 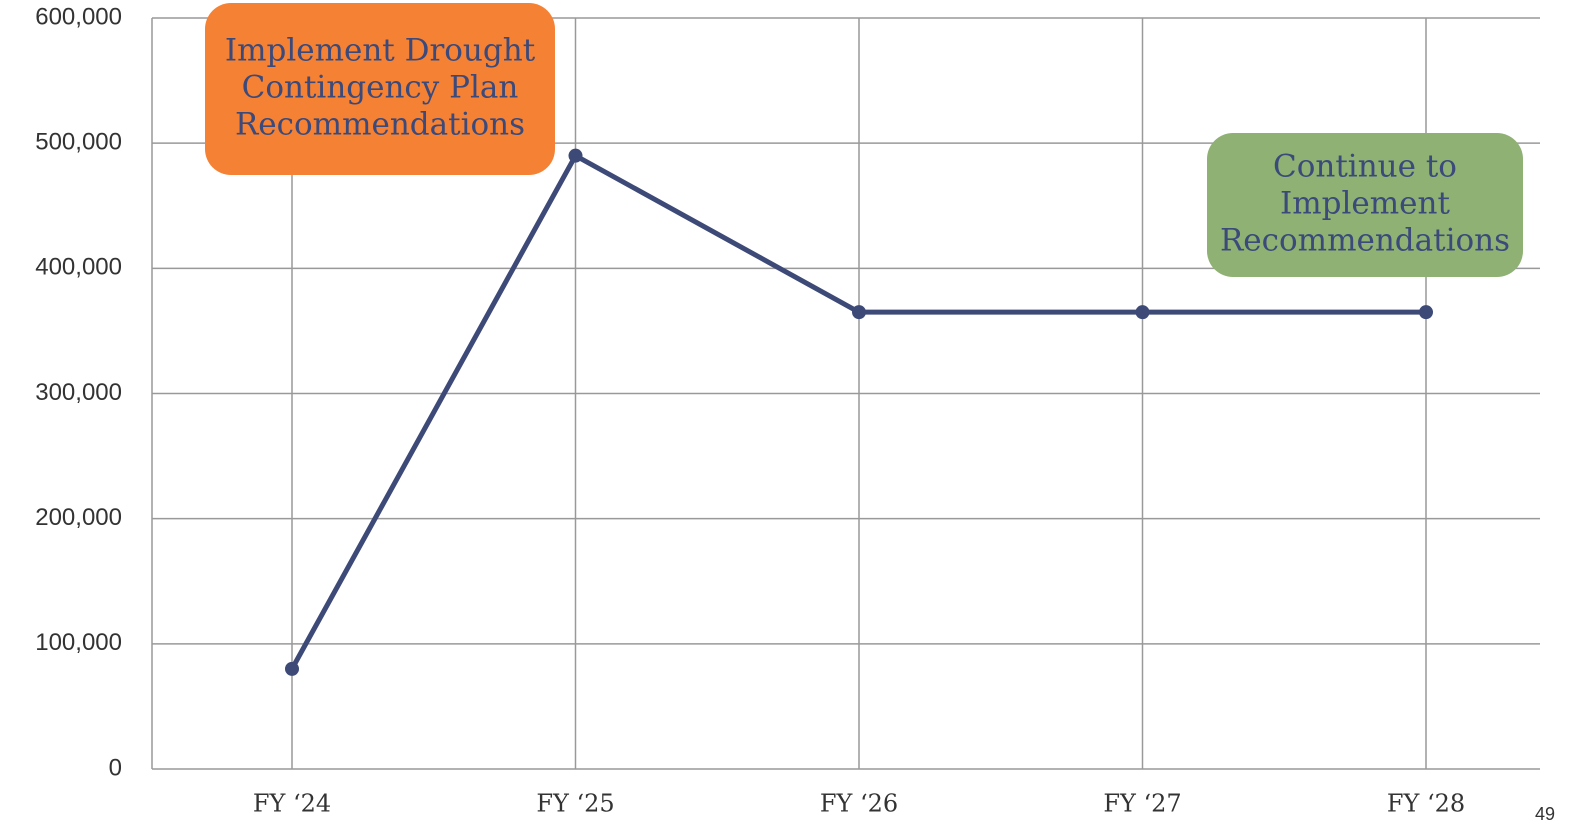 What do you see at coordinates (1142, 804) in the screenshot?
I see `x-tick-label: FY ‘27` at bounding box center [1142, 804].